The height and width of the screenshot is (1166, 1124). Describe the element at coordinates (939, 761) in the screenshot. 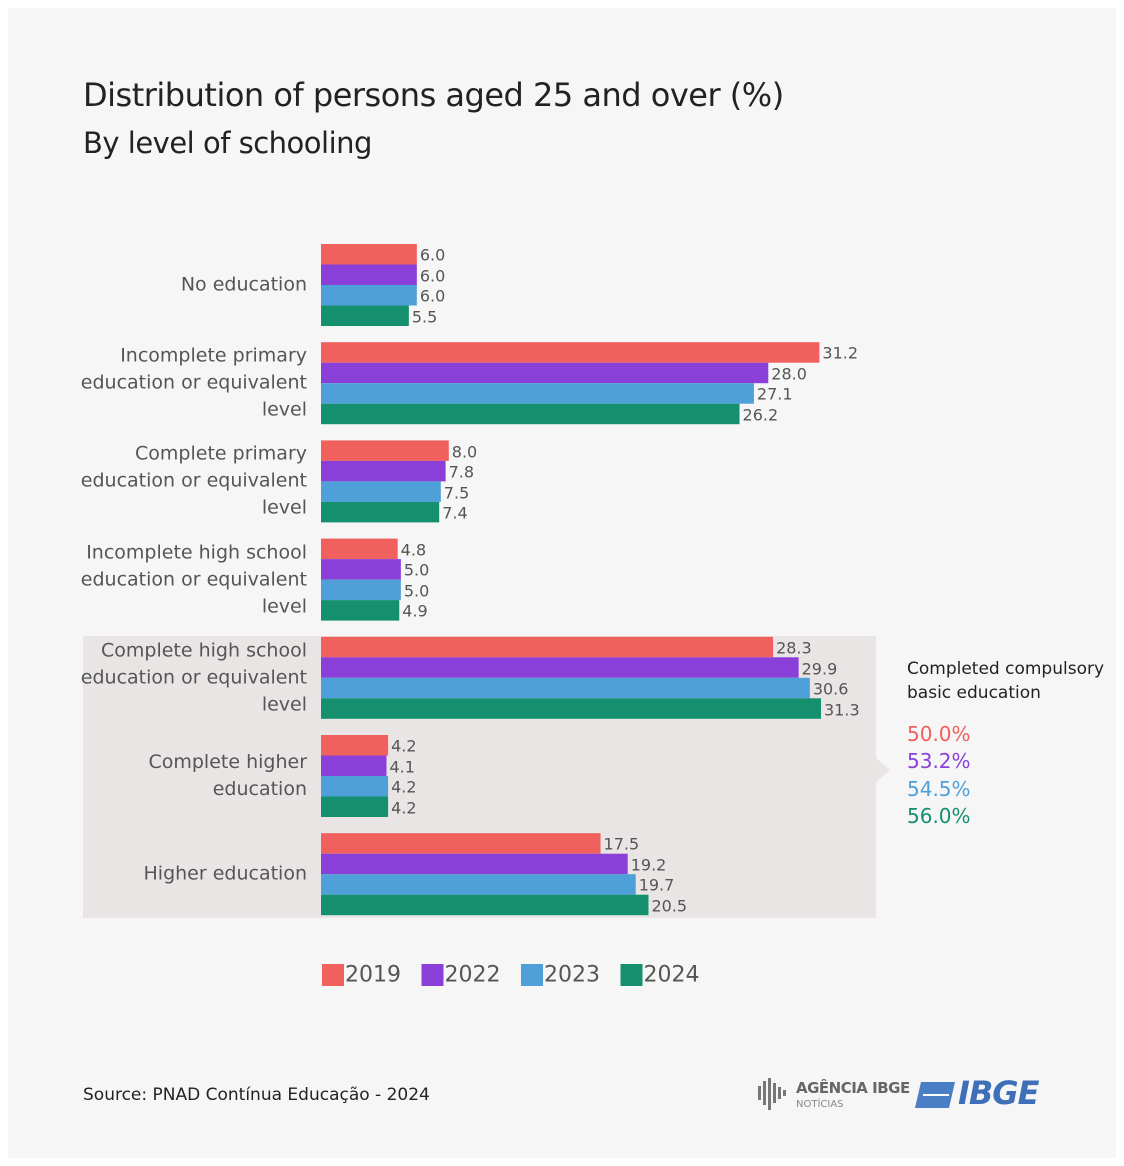

I see `annotation-value: 53.2%` at that location.